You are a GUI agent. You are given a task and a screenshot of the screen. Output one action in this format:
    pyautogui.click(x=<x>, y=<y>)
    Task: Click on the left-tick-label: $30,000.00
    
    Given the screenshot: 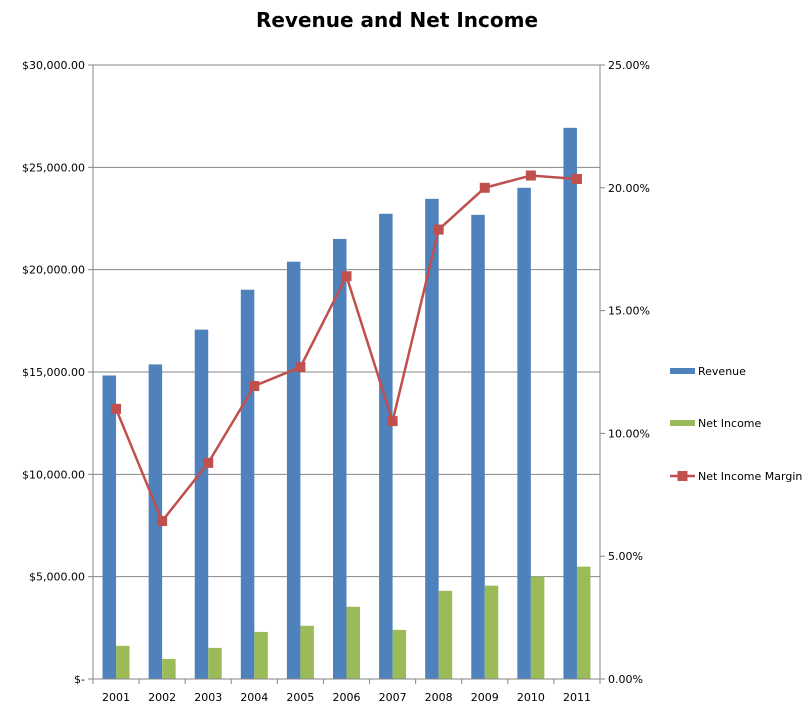 What is the action you would take?
    pyautogui.click(x=53, y=65)
    